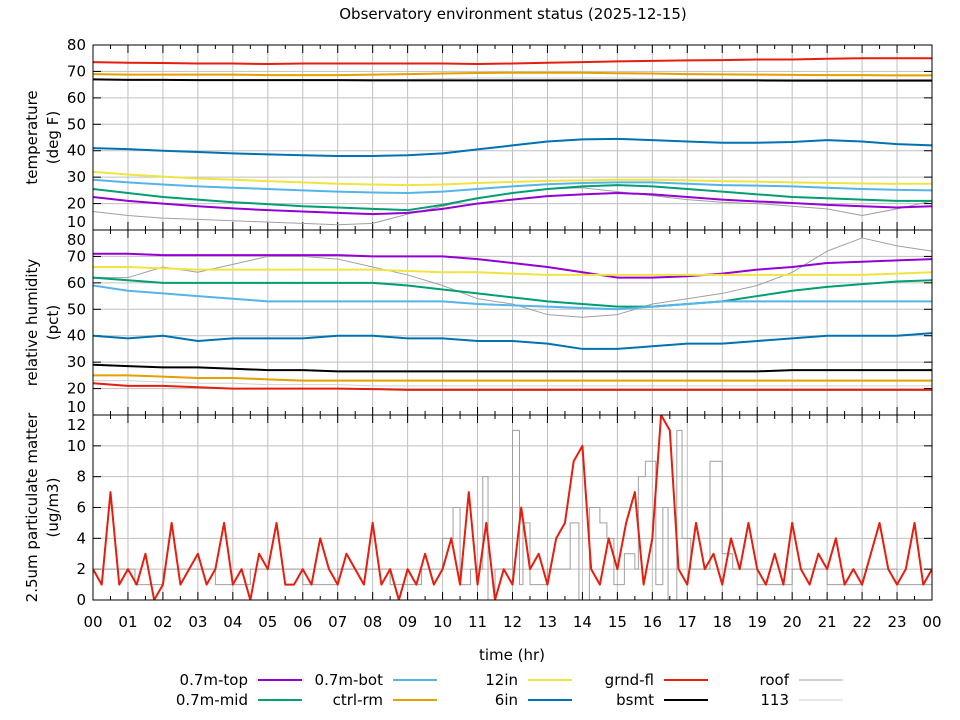 Image resolution: width=960 pixels, height=720 pixels. I want to click on x-tick-label: 20, so click(792, 622).